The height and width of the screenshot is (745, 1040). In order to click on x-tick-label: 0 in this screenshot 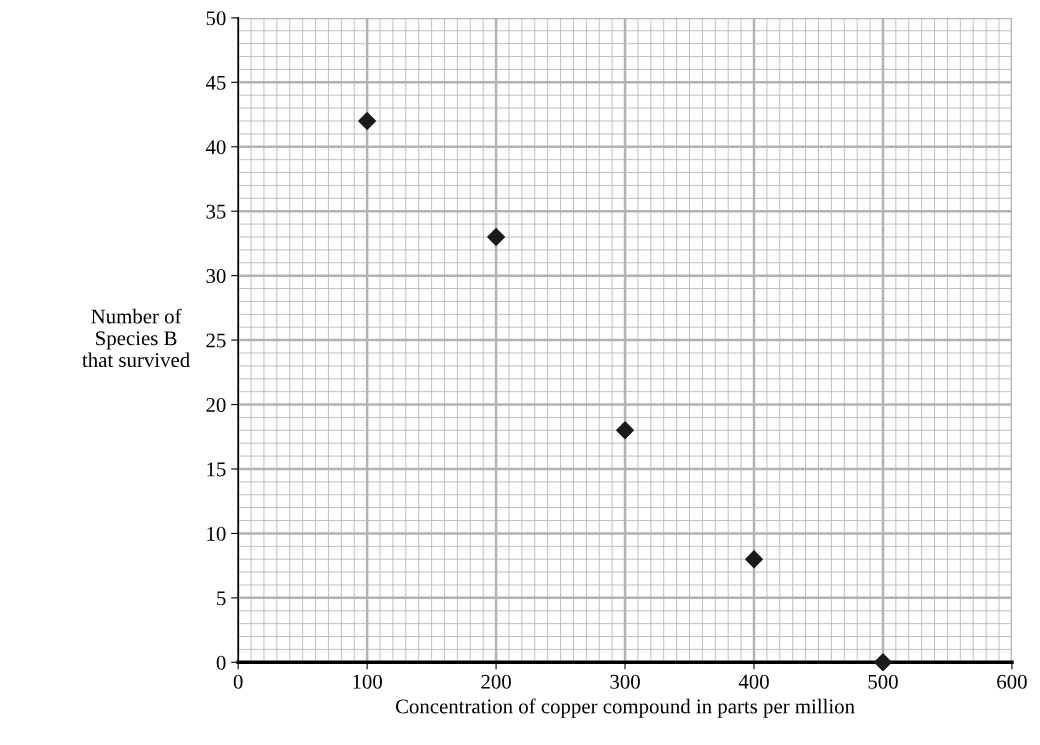, I will do `click(238, 681)`.